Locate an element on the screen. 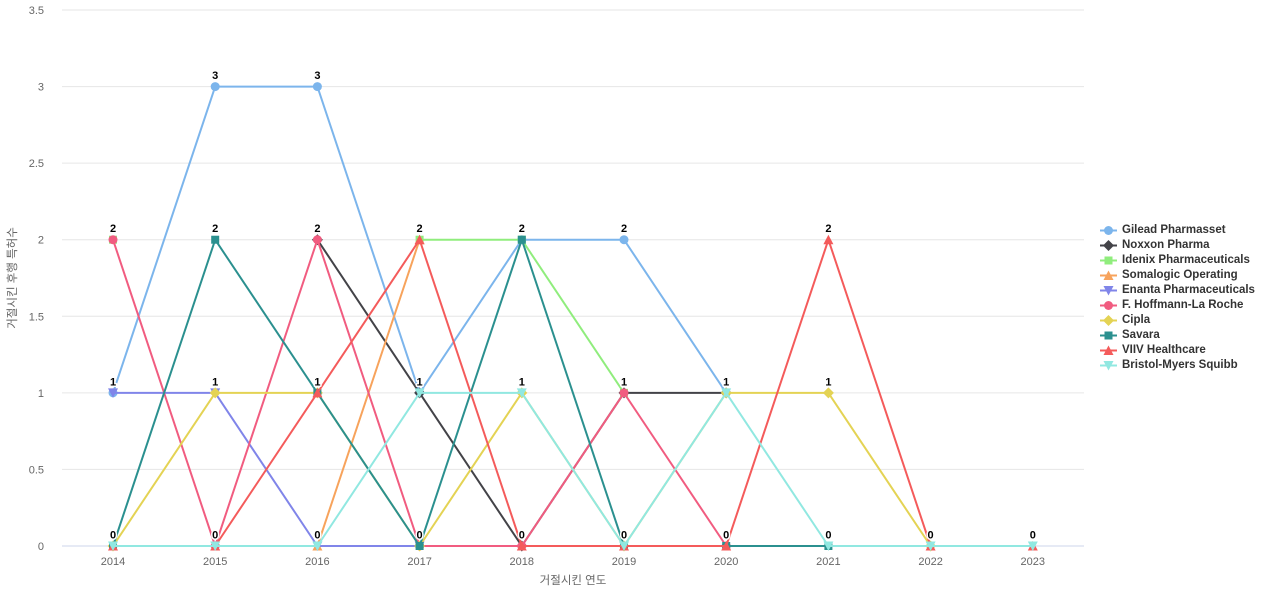  legend-marker-f-hoffmann-la-roche is located at coordinates (1108, 305).